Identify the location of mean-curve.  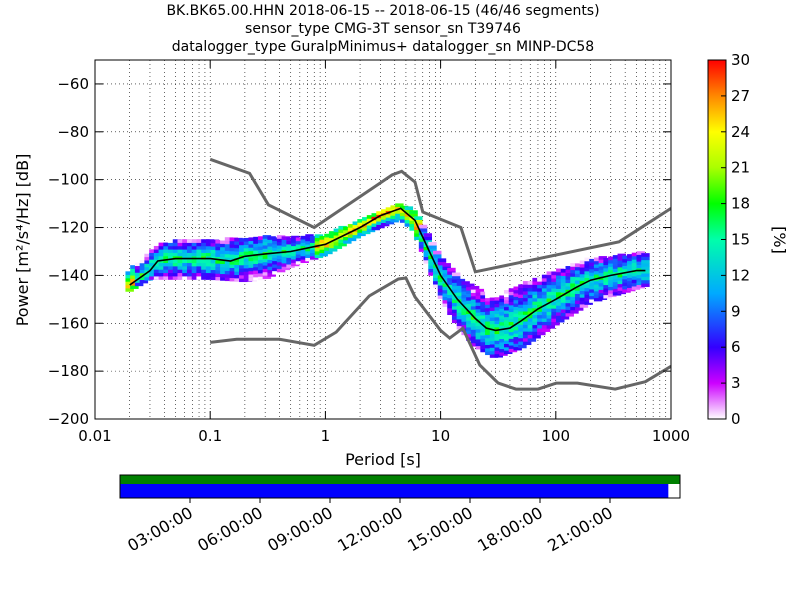
(387, 269).